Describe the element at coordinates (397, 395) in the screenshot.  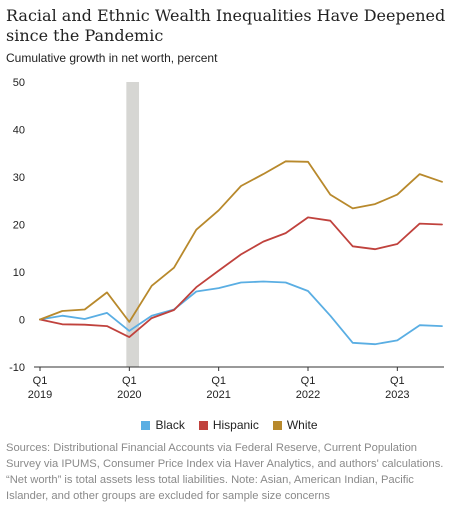
I see `x-tick-year: 2023` at that location.